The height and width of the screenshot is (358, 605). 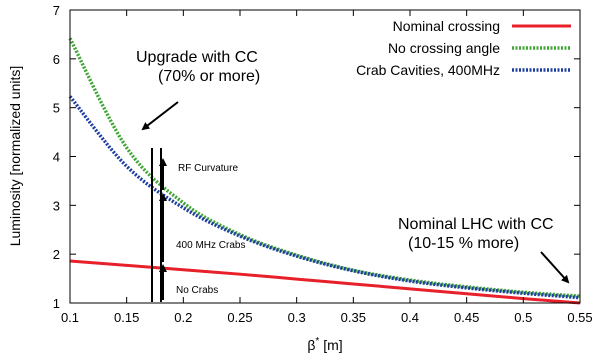 I want to click on x-tick-label: 0.55, so click(x=579, y=317).